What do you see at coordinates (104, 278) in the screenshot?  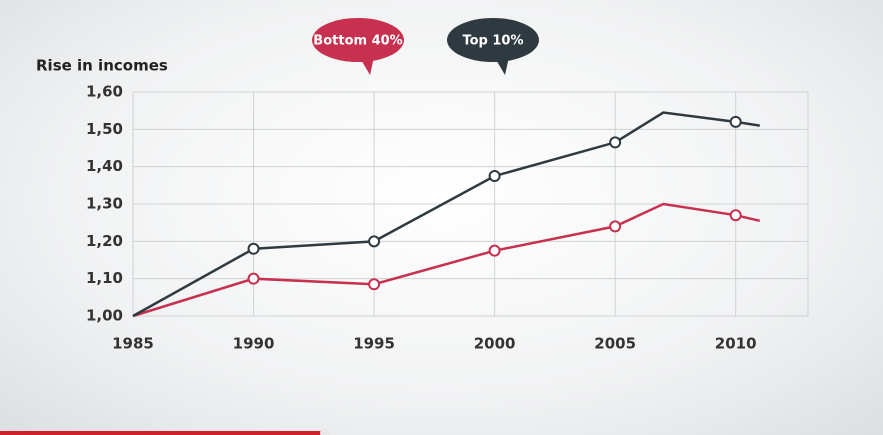 I see `y-tick-label: 1,10` at bounding box center [104, 278].